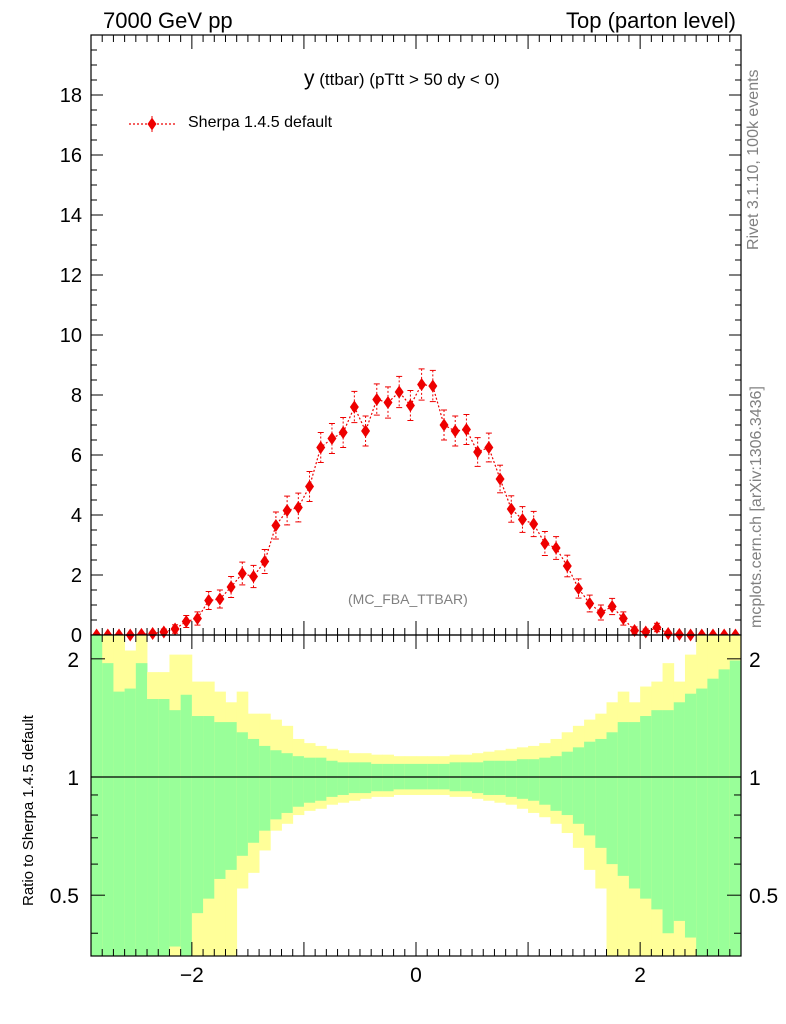 The width and height of the screenshot is (786, 1024). Describe the element at coordinates (28, 810) in the screenshot. I see `ratio-ylabel: Ratio to Sherpa 1.4.5 default` at that location.